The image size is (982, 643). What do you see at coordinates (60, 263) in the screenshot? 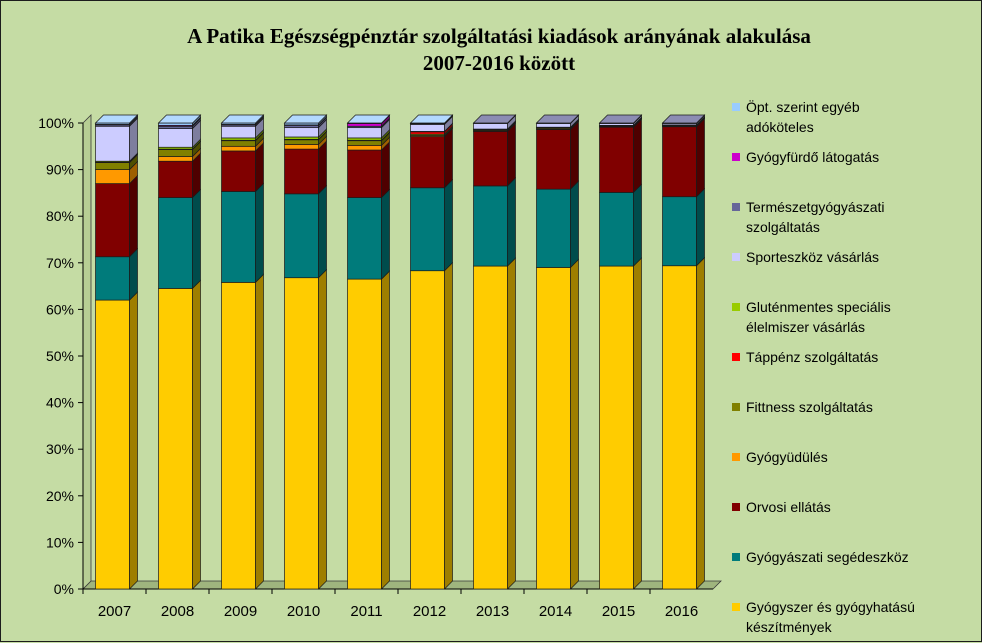
I see `y-tick-label: 70%` at bounding box center [60, 263].